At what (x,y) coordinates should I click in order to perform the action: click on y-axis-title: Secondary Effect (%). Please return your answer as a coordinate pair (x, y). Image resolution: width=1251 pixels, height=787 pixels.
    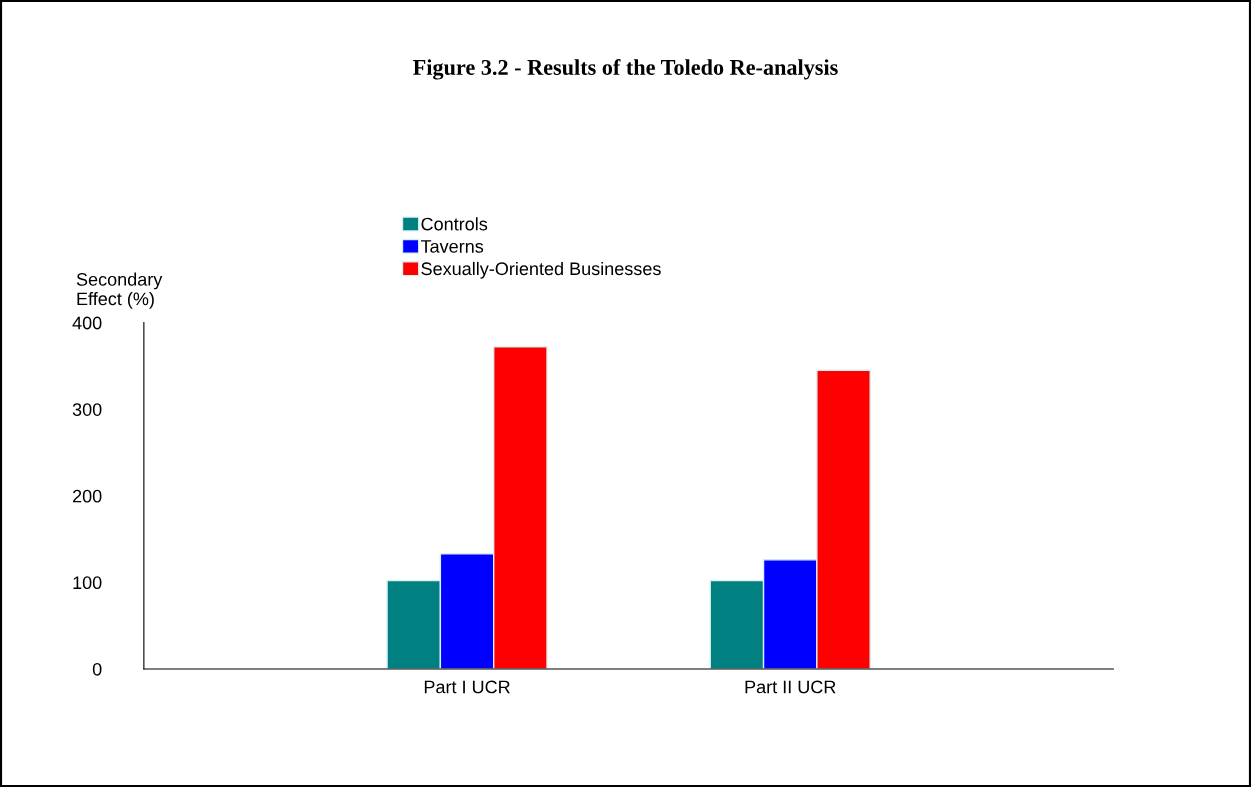
    Looking at the image, I should click on (119, 290).